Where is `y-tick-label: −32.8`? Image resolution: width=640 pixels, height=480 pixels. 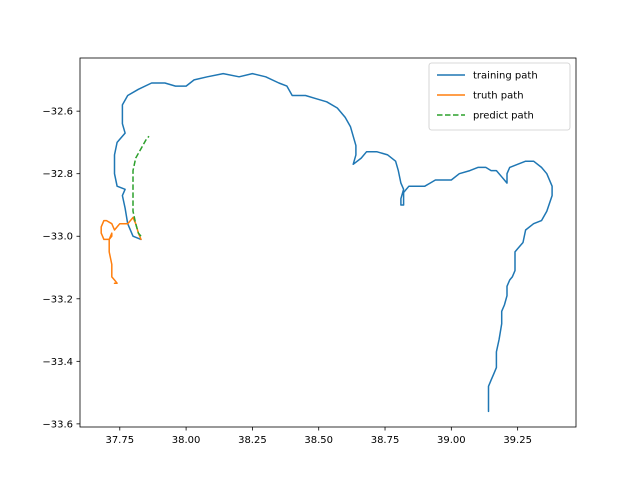 y-tick-label: −32.8 is located at coordinates (57, 174).